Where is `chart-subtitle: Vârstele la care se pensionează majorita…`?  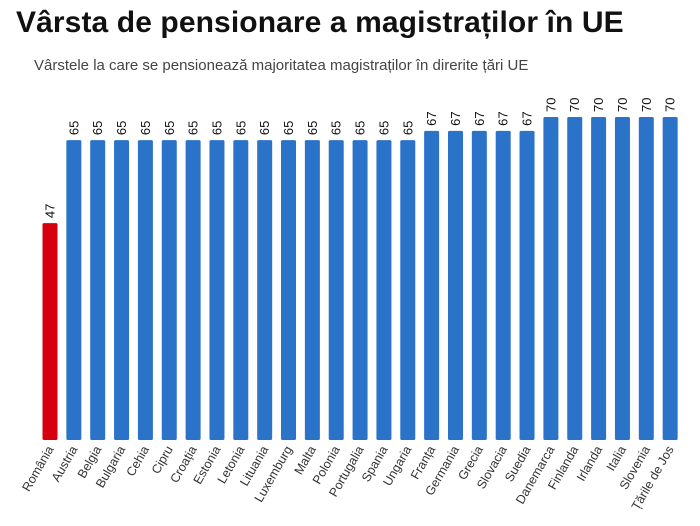
chart-subtitle: Vârstele la care se pensionează majorita… is located at coordinates (281, 65).